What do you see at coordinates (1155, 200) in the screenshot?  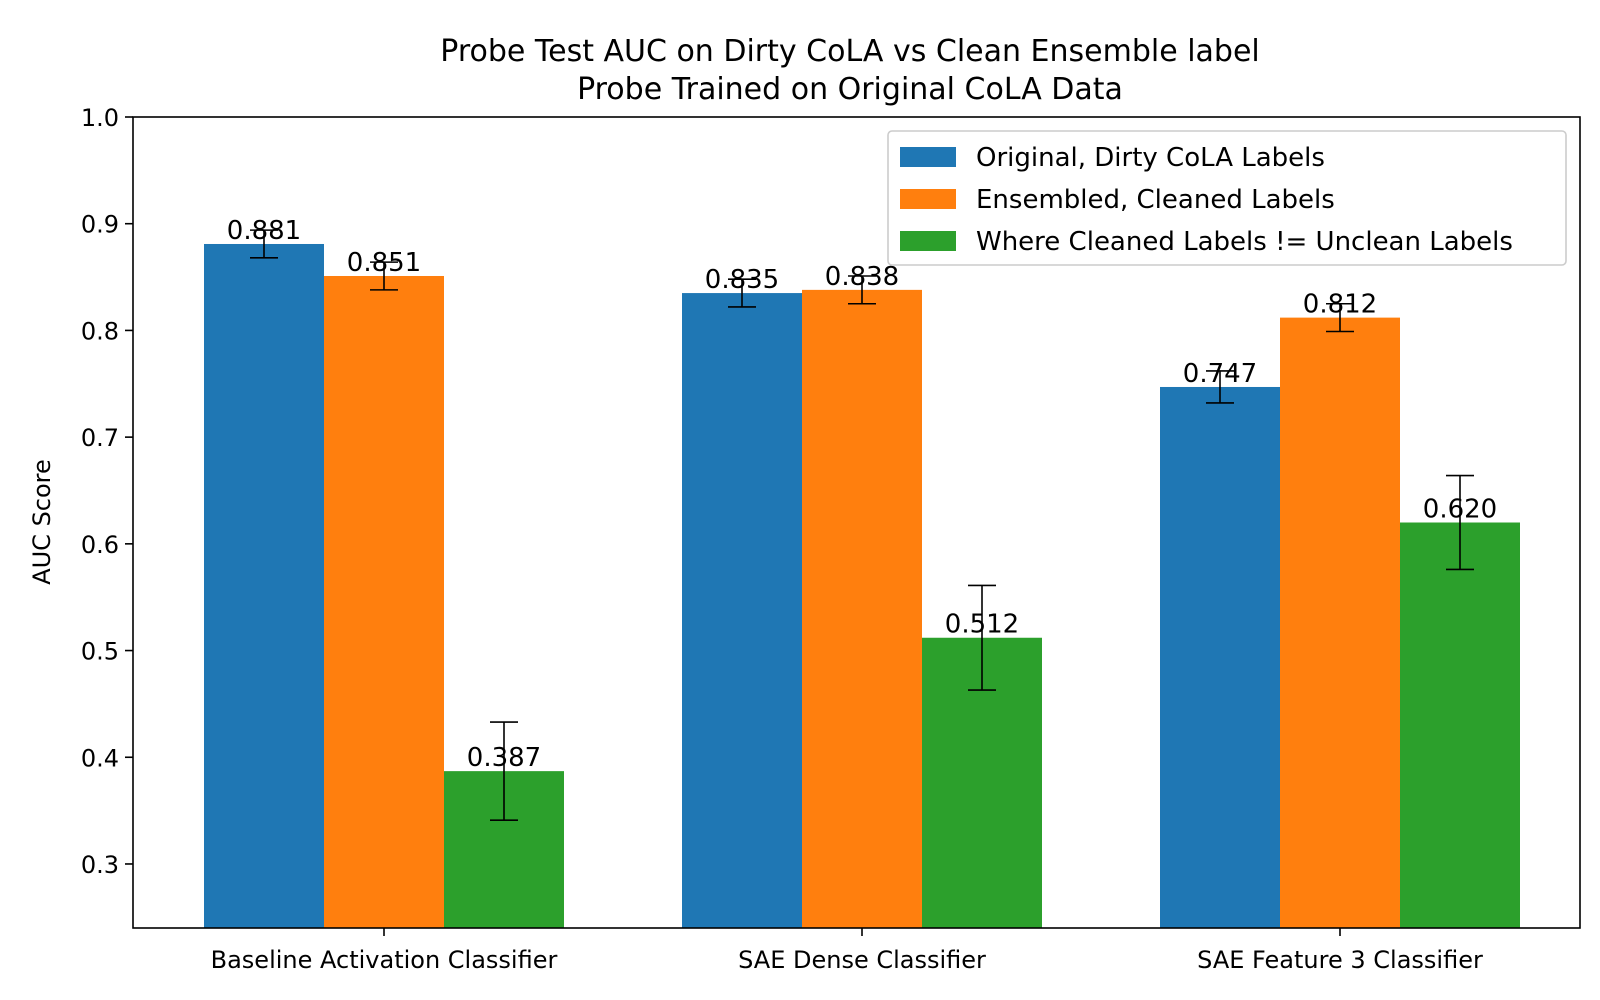 I see `legend-label: Ensembled, Cleaned Labels` at bounding box center [1155, 200].